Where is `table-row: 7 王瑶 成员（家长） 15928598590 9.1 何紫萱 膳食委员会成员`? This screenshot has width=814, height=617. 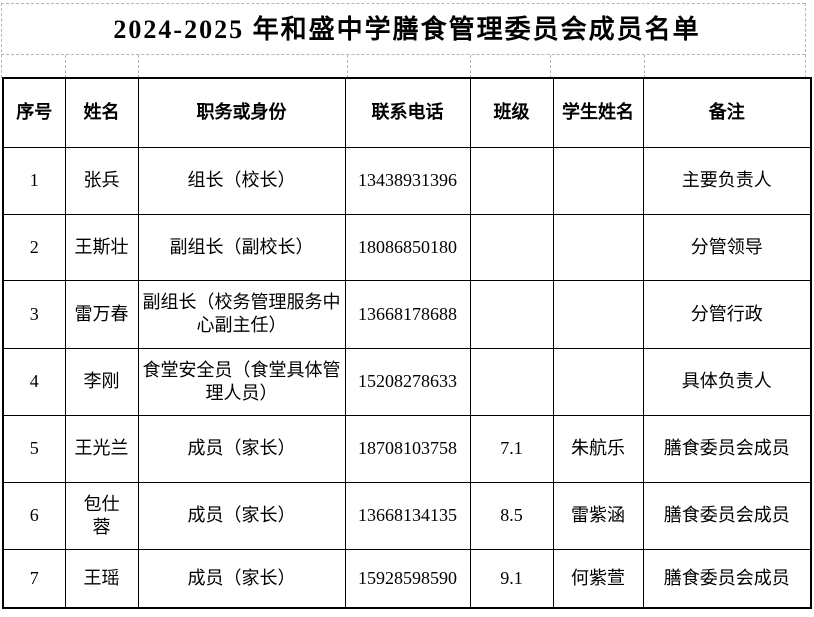
table-row: 7 王瑶 成员（家长） 15928598590 9.1 何紫萱 膳食委员会成员 is located at coordinates (407, 578).